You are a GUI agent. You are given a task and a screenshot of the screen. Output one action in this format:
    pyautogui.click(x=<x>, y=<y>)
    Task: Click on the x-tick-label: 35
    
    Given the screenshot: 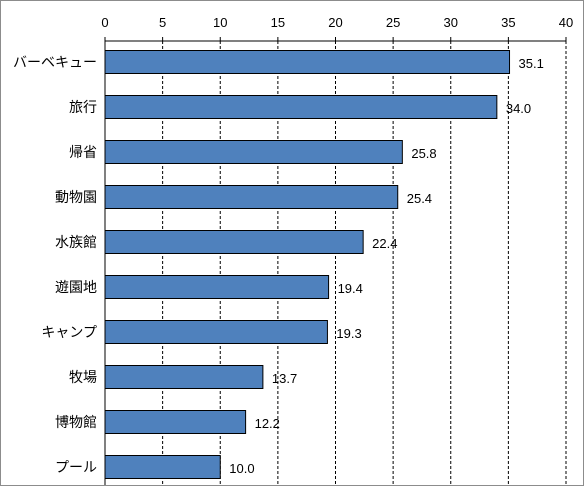 What is the action you would take?
    pyautogui.click(x=508, y=22)
    